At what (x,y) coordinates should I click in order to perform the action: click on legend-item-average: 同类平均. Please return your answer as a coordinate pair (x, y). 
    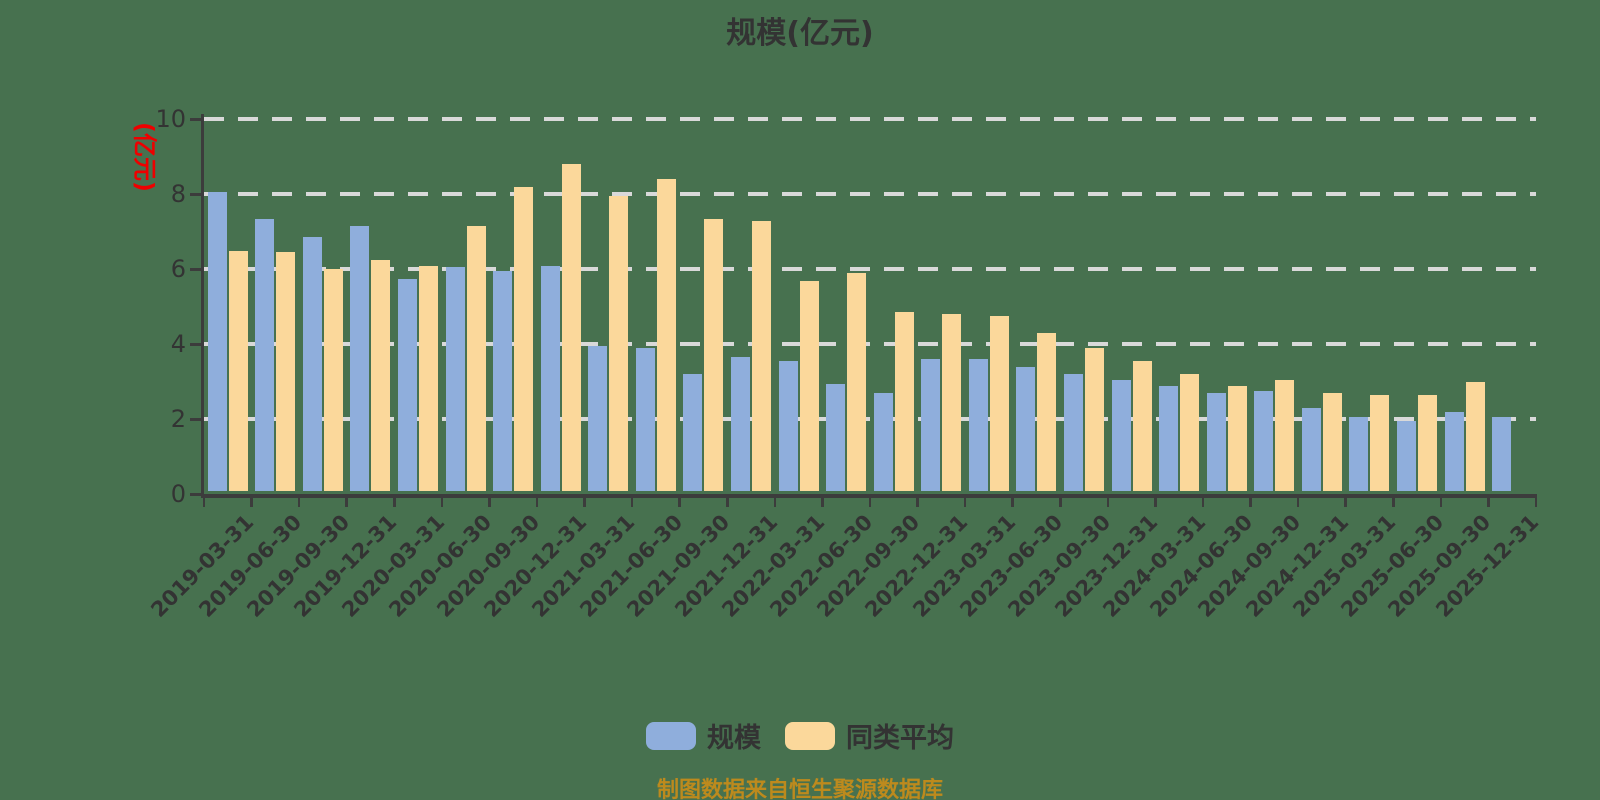
    Looking at the image, I should click on (869, 735).